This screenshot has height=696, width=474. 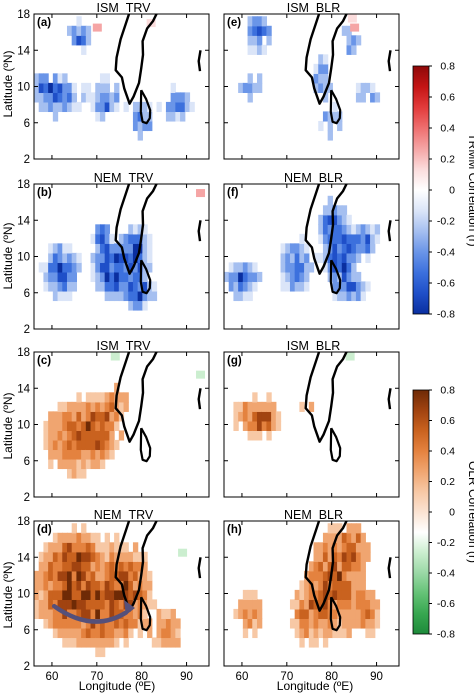 I want to click on y-axis-label-row4: Latitude (ºN), so click(x=8, y=594).